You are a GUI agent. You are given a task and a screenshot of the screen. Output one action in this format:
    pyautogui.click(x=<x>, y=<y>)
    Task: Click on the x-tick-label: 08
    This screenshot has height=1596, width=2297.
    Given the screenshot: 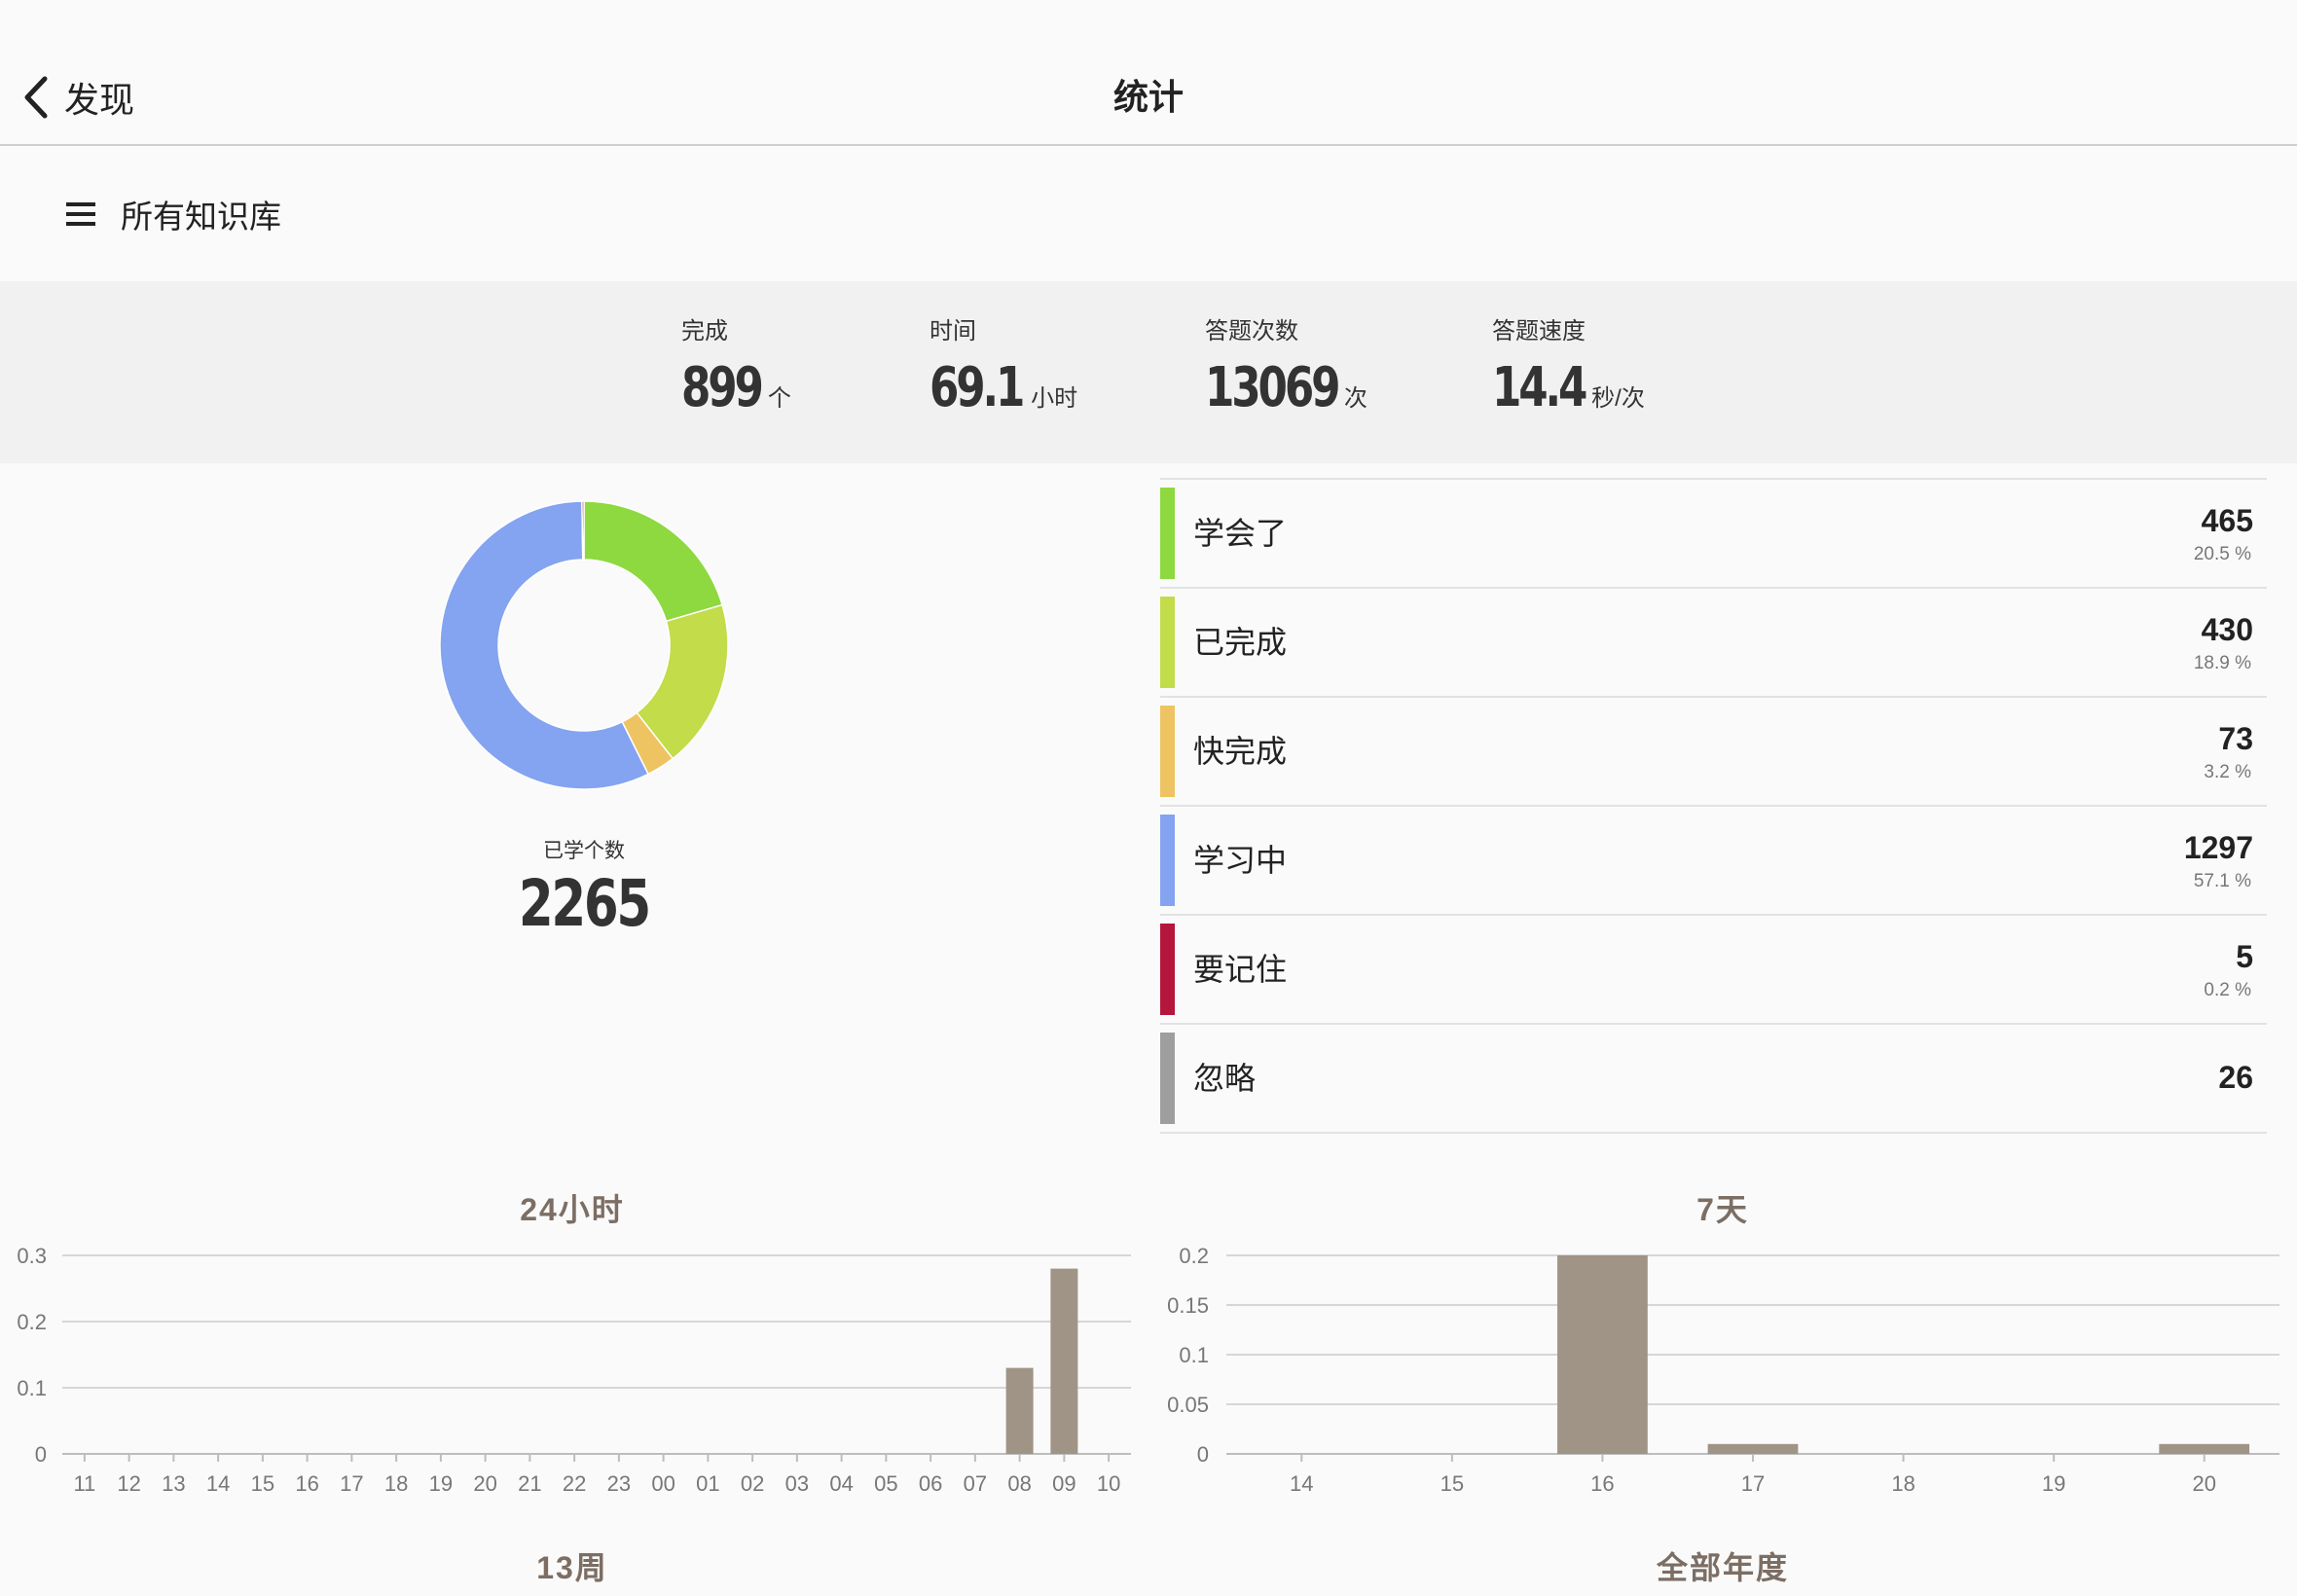 What is the action you would take?
    pyautogui.click(x=1019, y=1483)
    